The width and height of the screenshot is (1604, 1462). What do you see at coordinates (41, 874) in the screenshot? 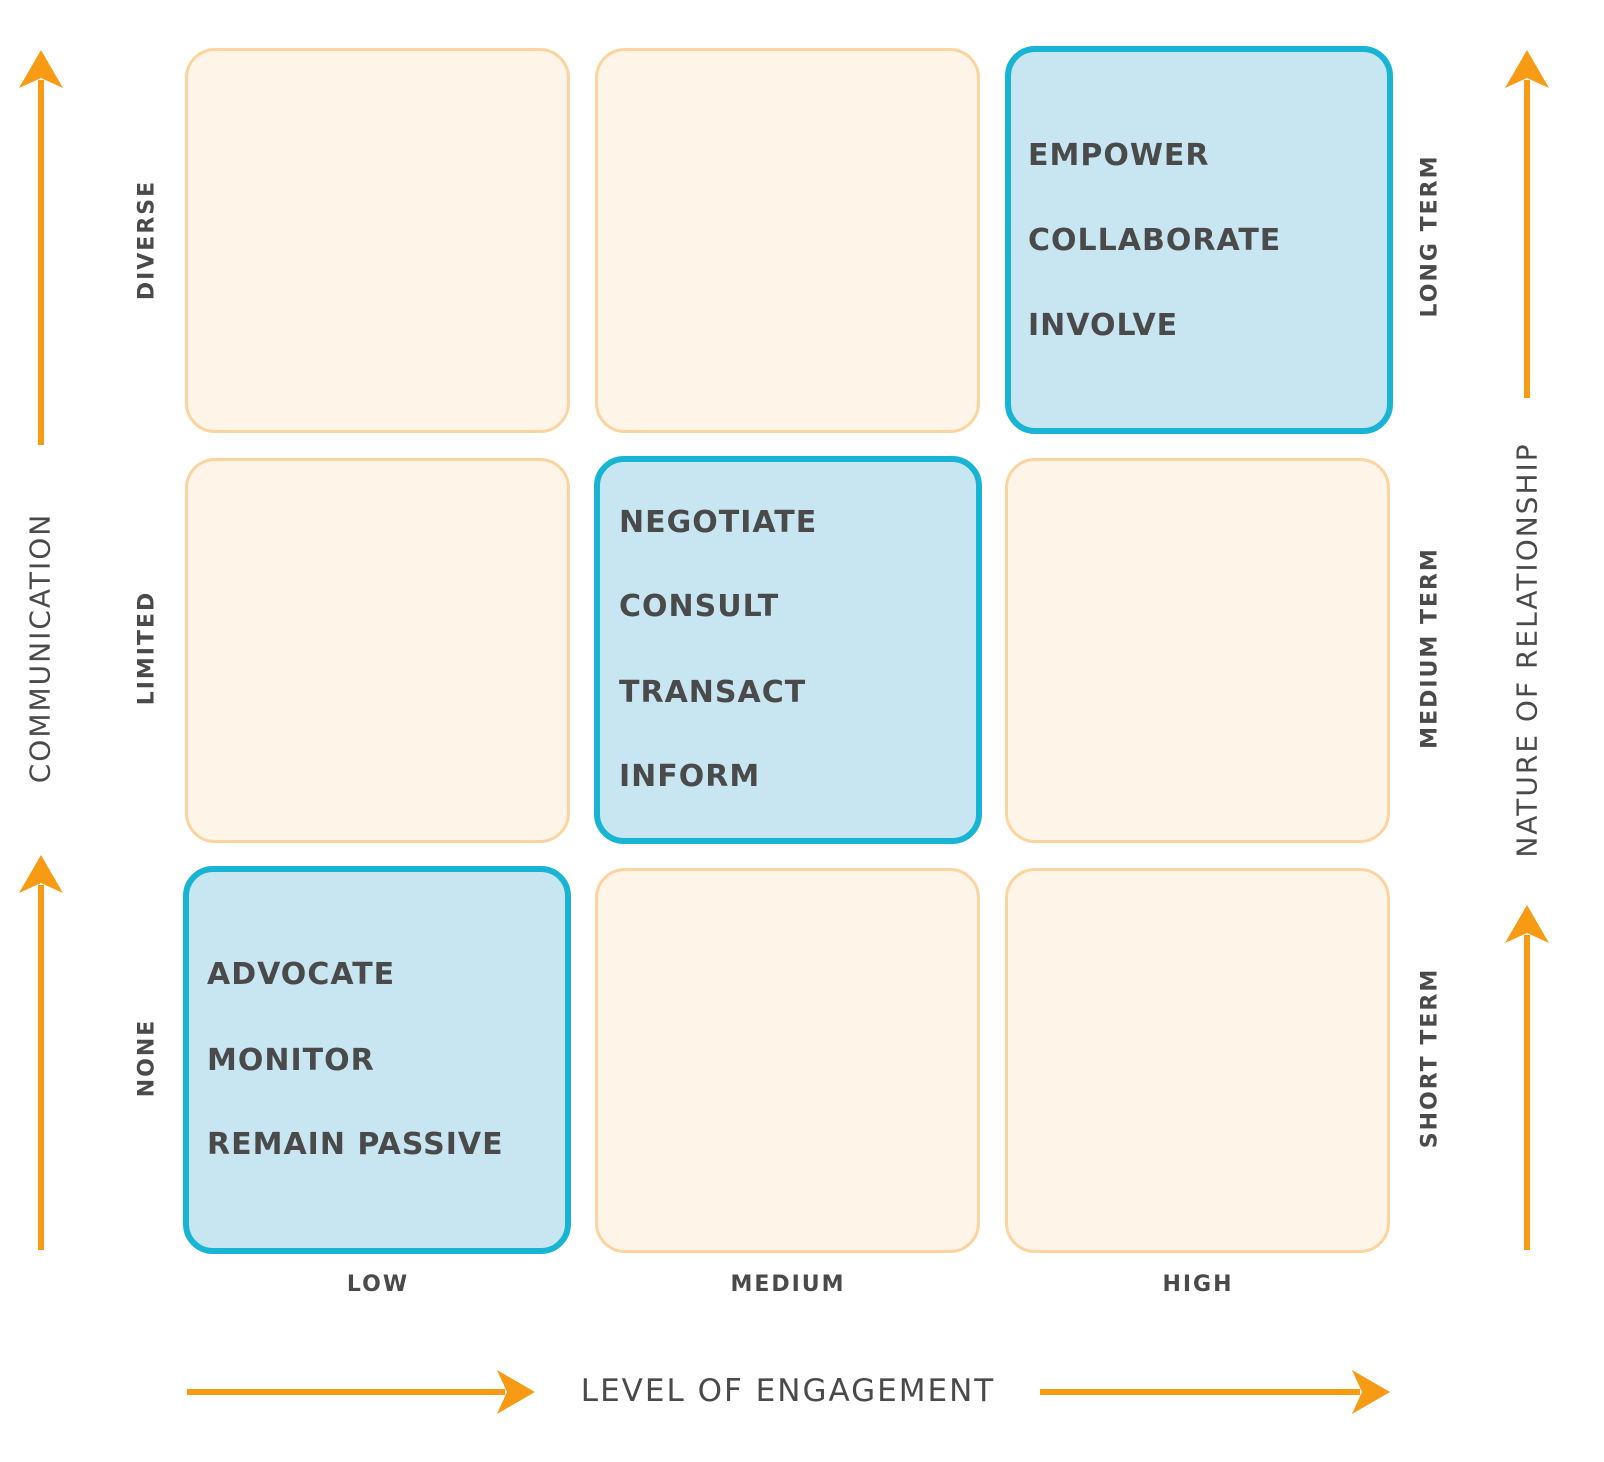
I see `left-arrow-lower-head` at bounding box center [41, 874].